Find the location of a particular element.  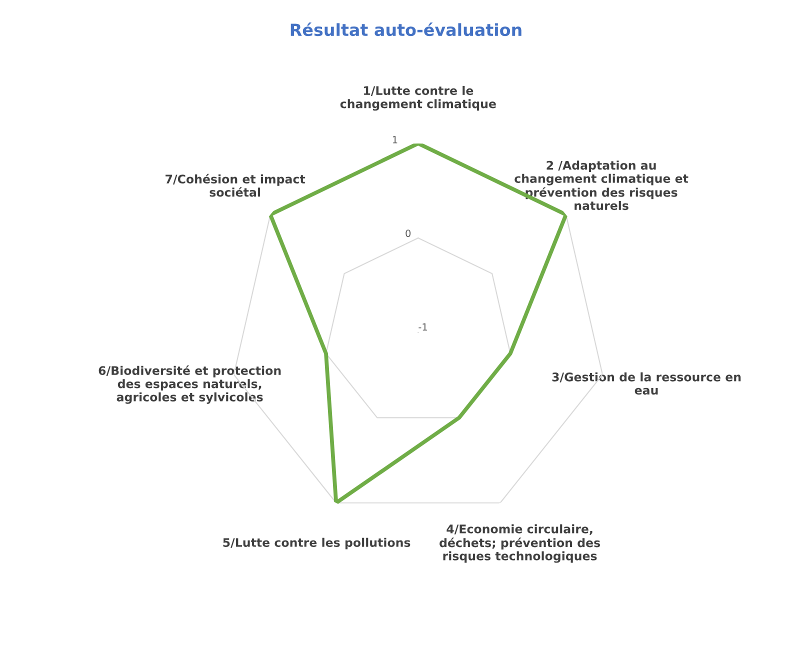

y-tick-label: -1 is located at coordinates (422, 326).